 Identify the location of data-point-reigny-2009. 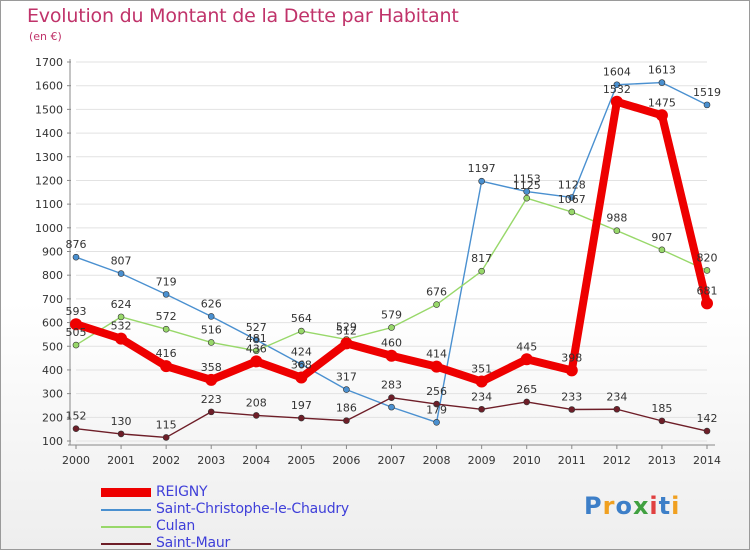
(481, 381).